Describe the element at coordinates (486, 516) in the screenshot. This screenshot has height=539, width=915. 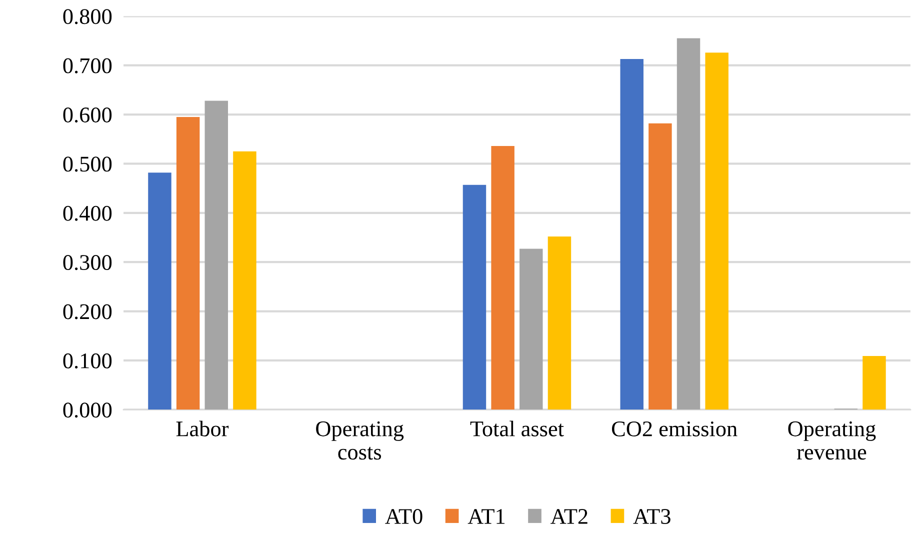
I see `legend-label: AT1` at that location.